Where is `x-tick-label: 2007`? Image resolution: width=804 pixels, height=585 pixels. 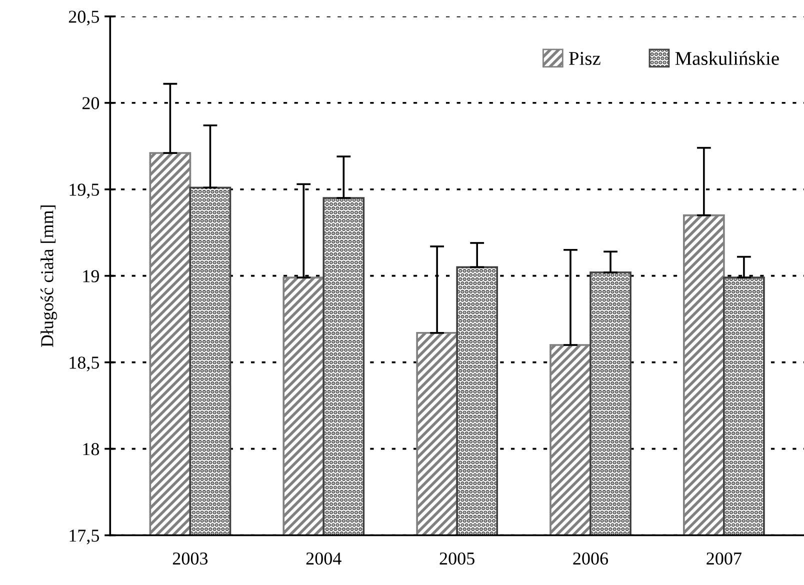
x-tick-label: 2007 is located at coordinates (724, 558).